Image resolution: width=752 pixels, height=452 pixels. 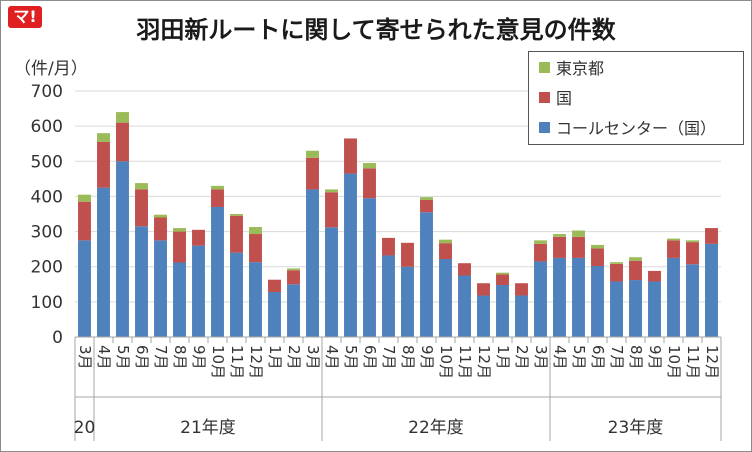 What do you see at coordinates (47, 197) in the screenshot?
I see `y-tick-label: 400` at bounding box center [47, 197].